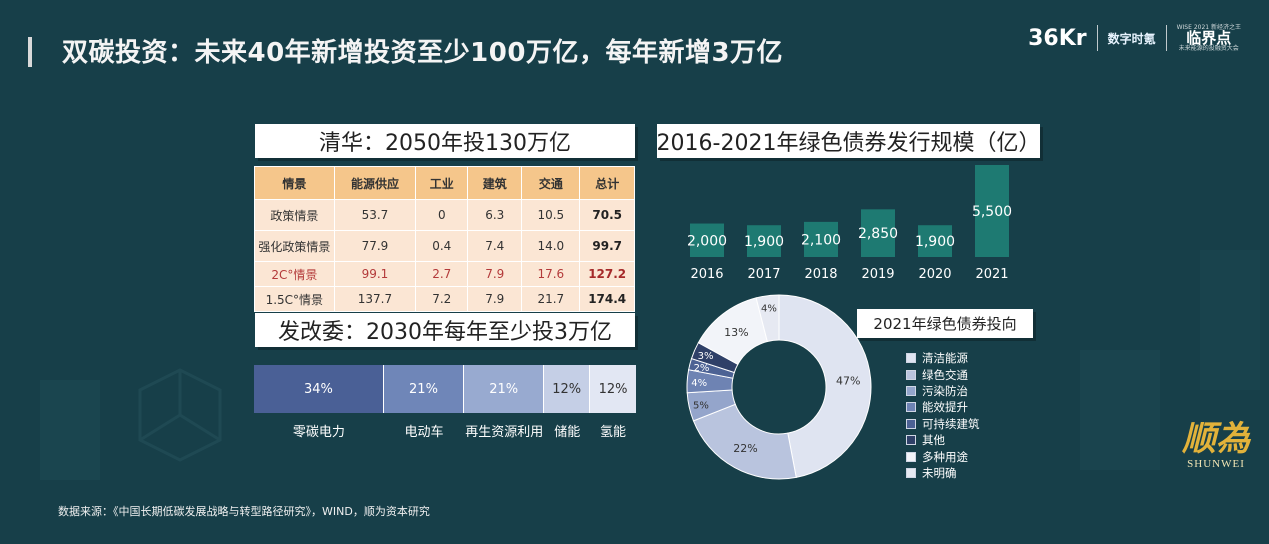  Describe the element at coordinates (763, 274) in the screenshot. I see `x-tick-label: 2017` at that location.